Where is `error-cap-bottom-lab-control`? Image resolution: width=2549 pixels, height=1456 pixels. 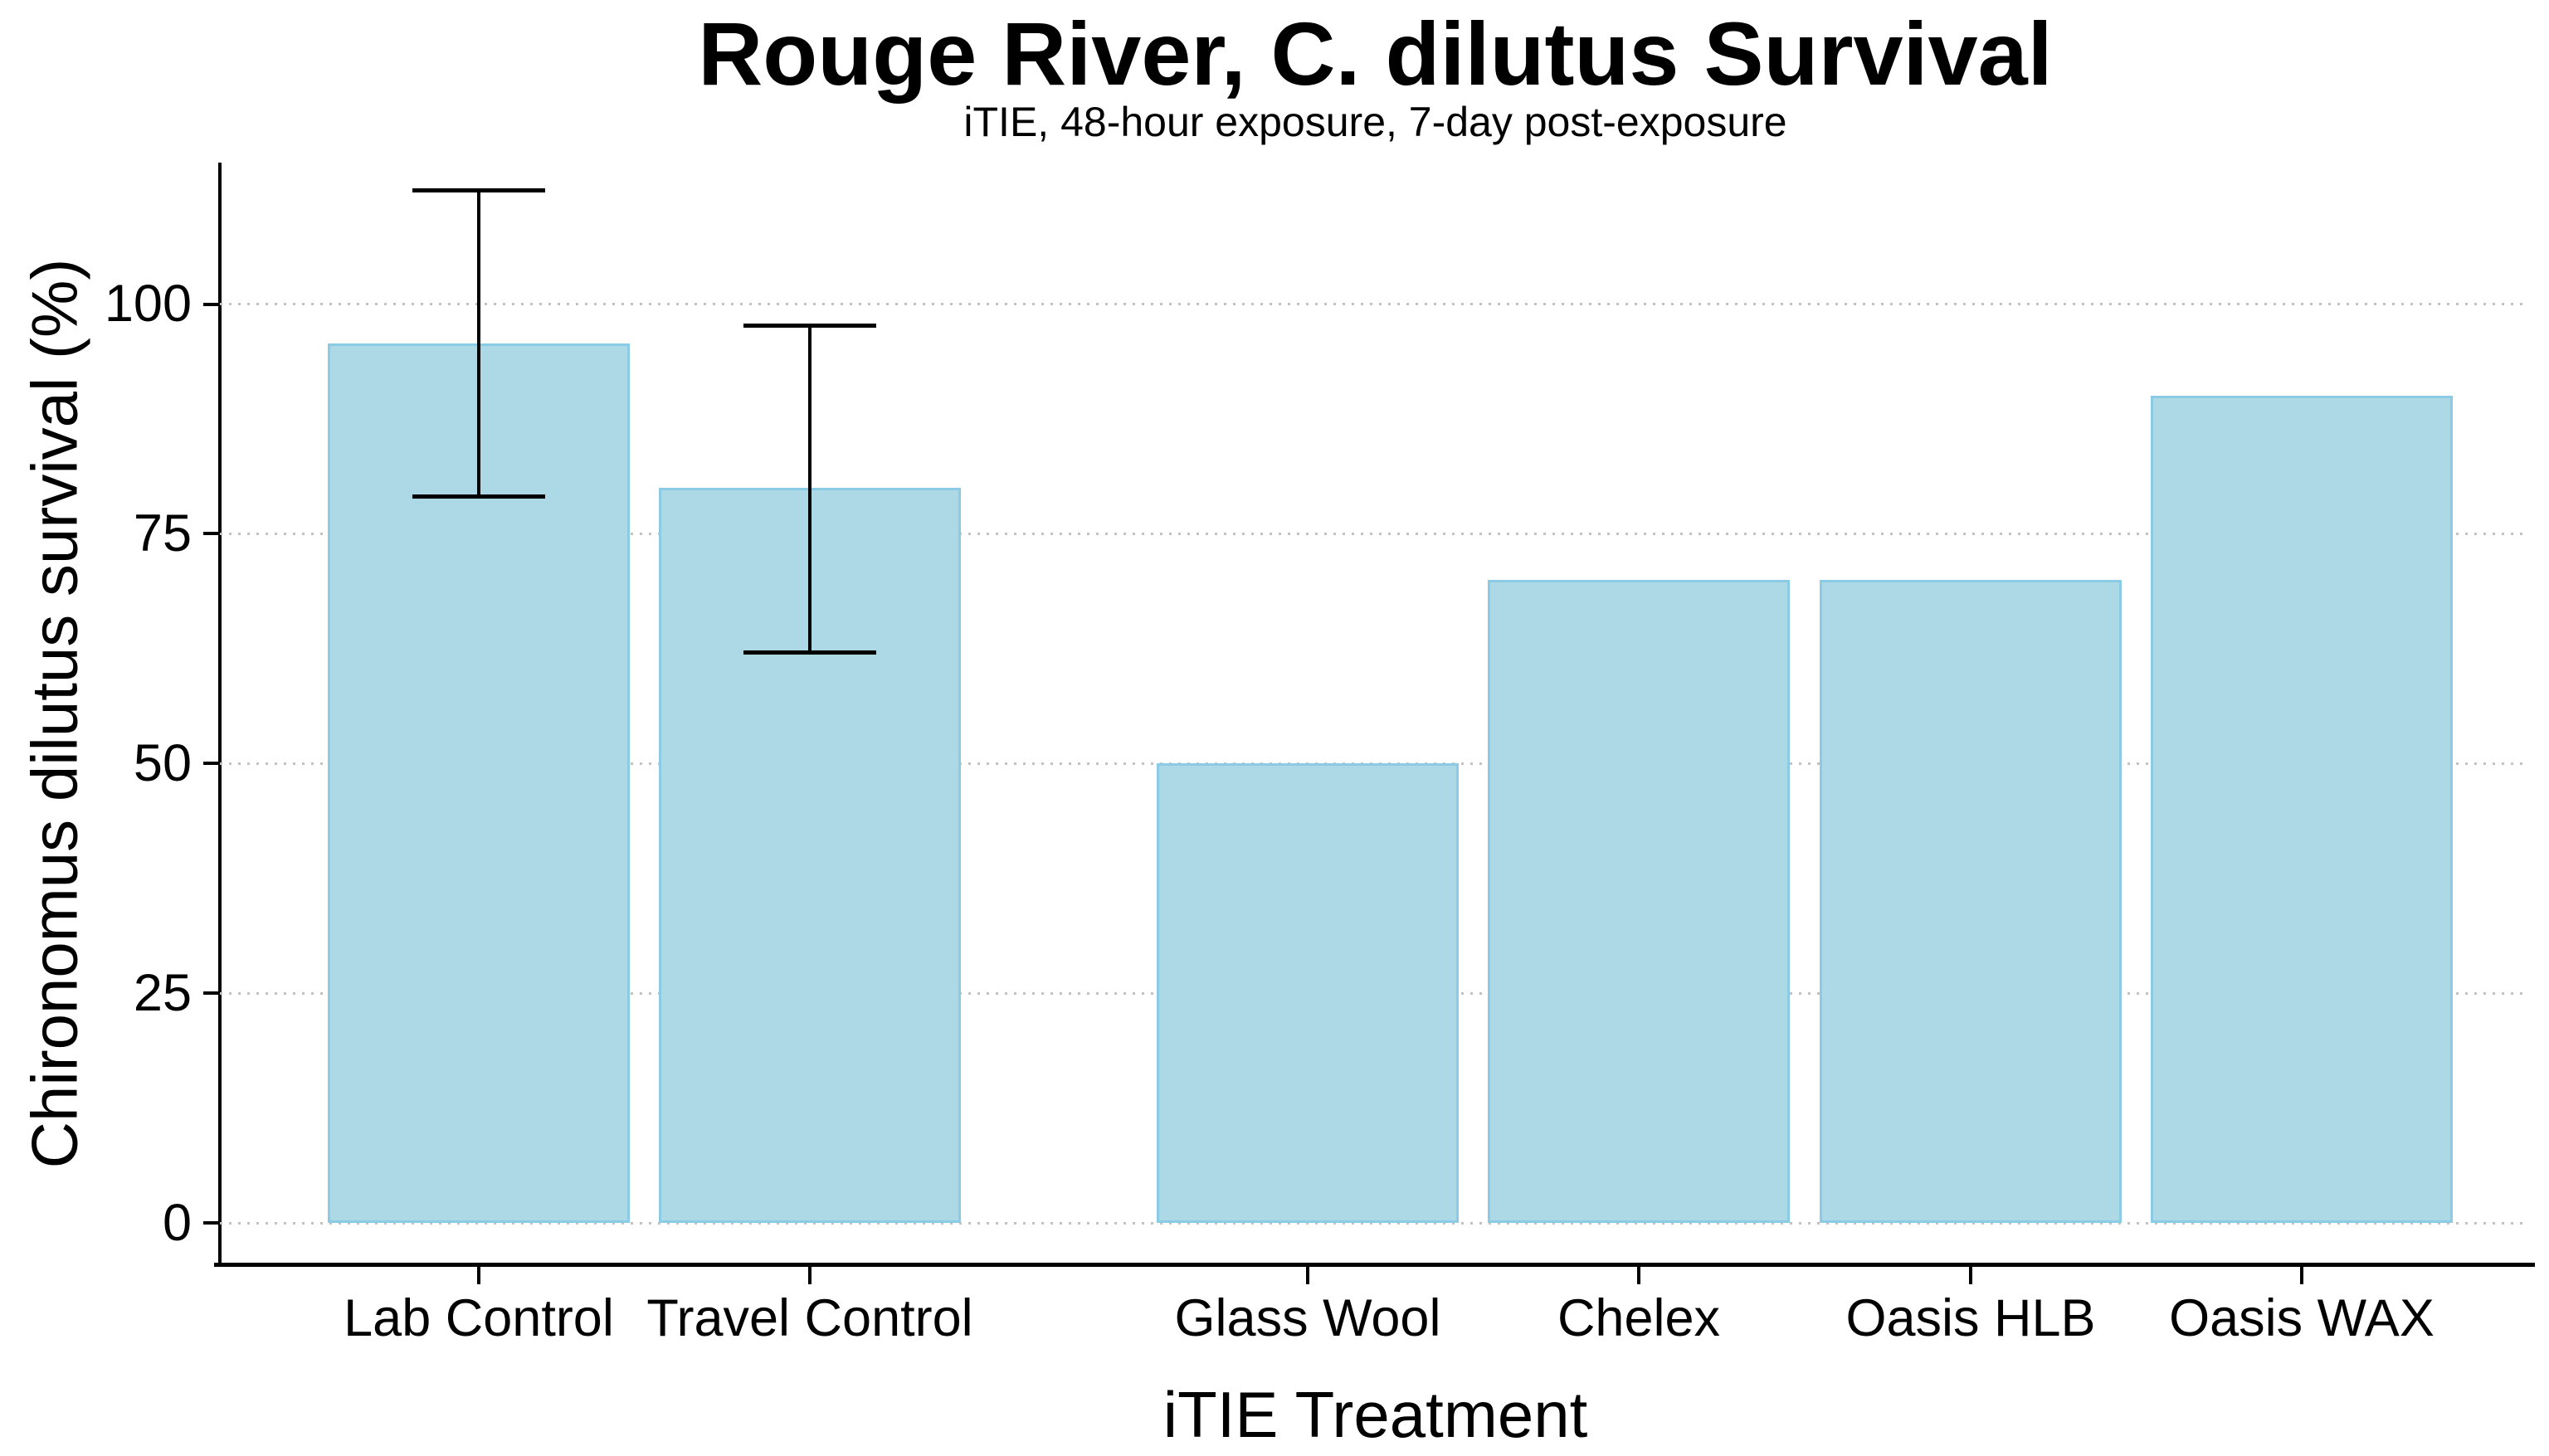
error-cap-bottom-lab-control is located at coordinates (479, 496).